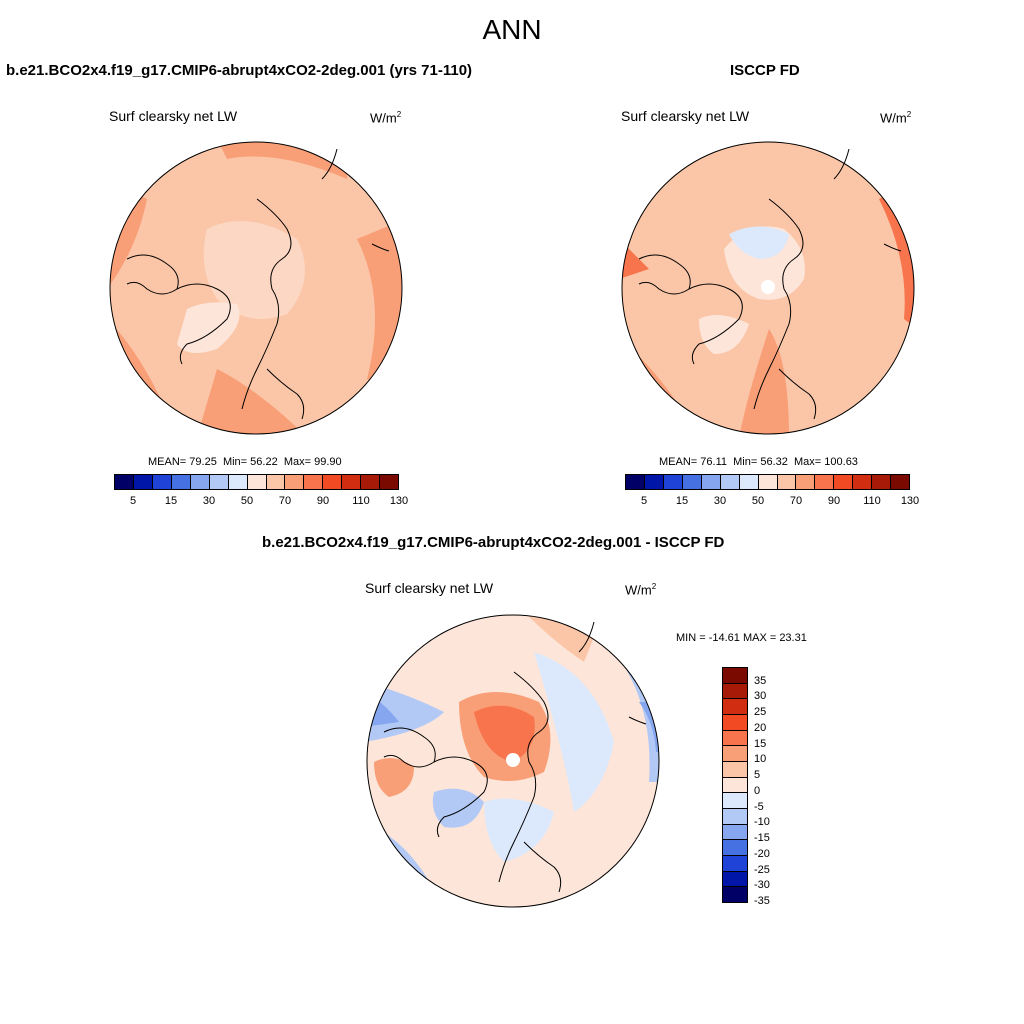  I want to click on panel3-polar-map, so click(513, 761).